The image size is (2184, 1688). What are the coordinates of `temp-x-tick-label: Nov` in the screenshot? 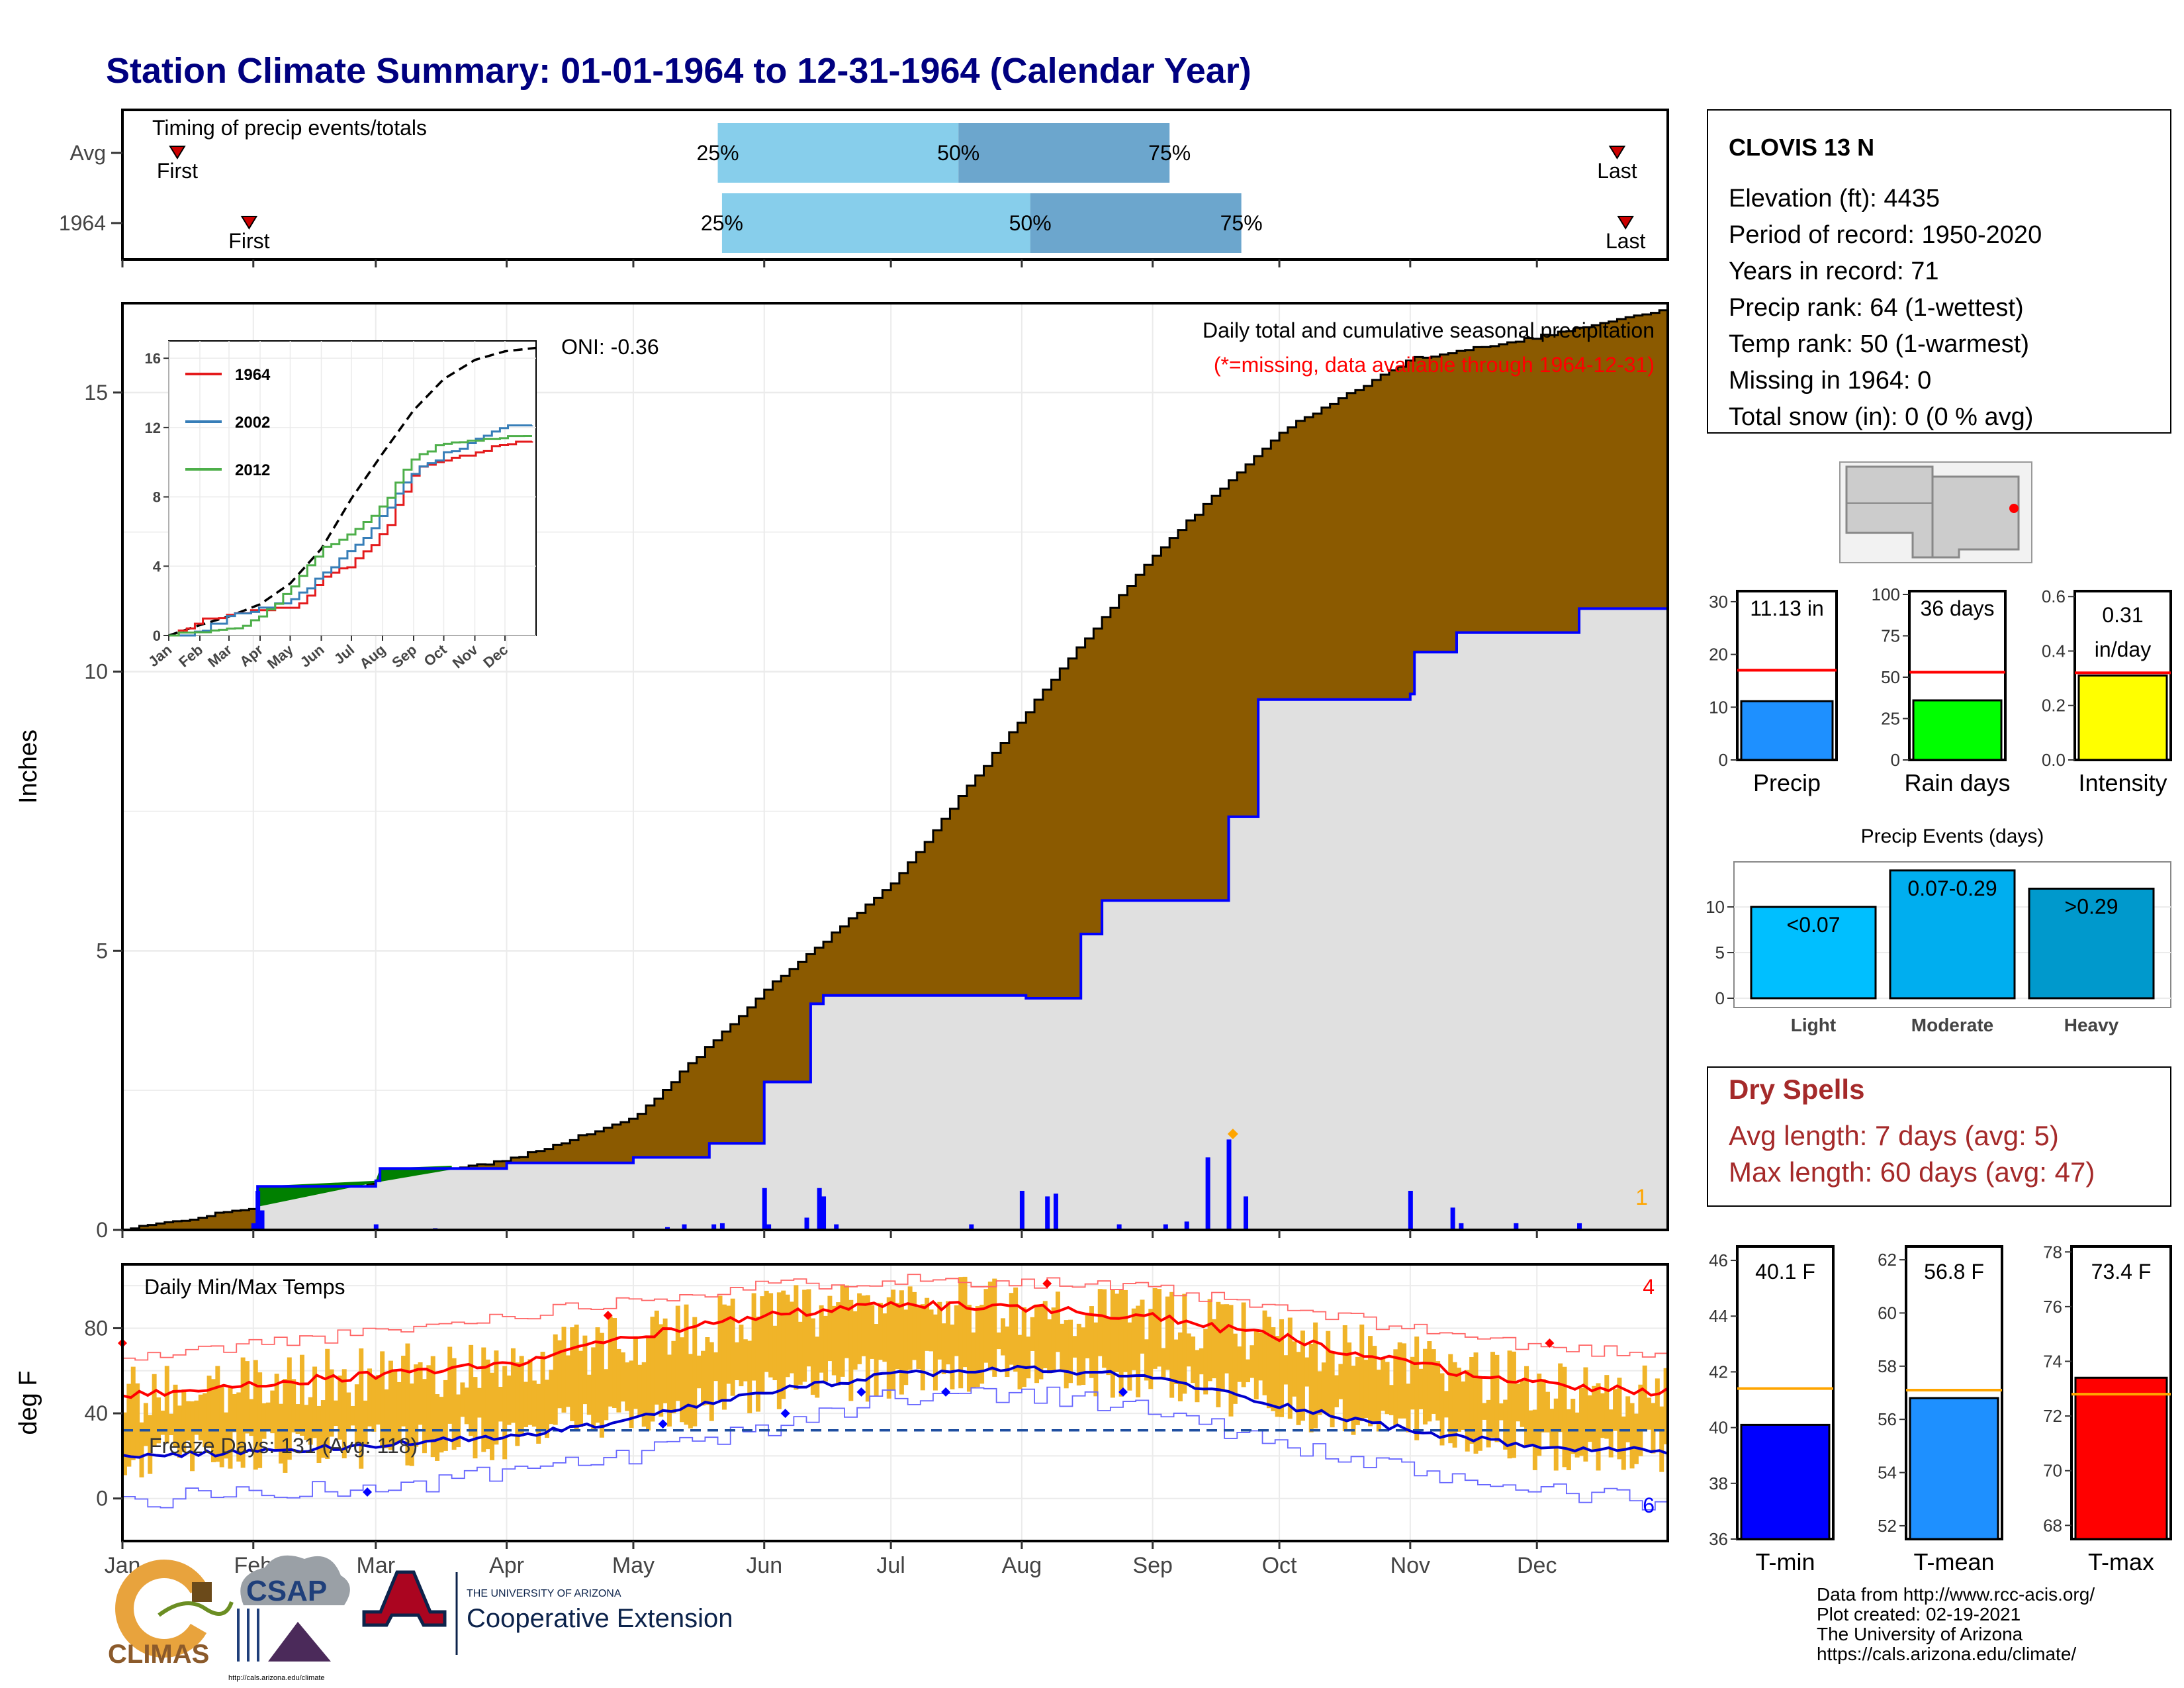 It's located at (1410, 1565).